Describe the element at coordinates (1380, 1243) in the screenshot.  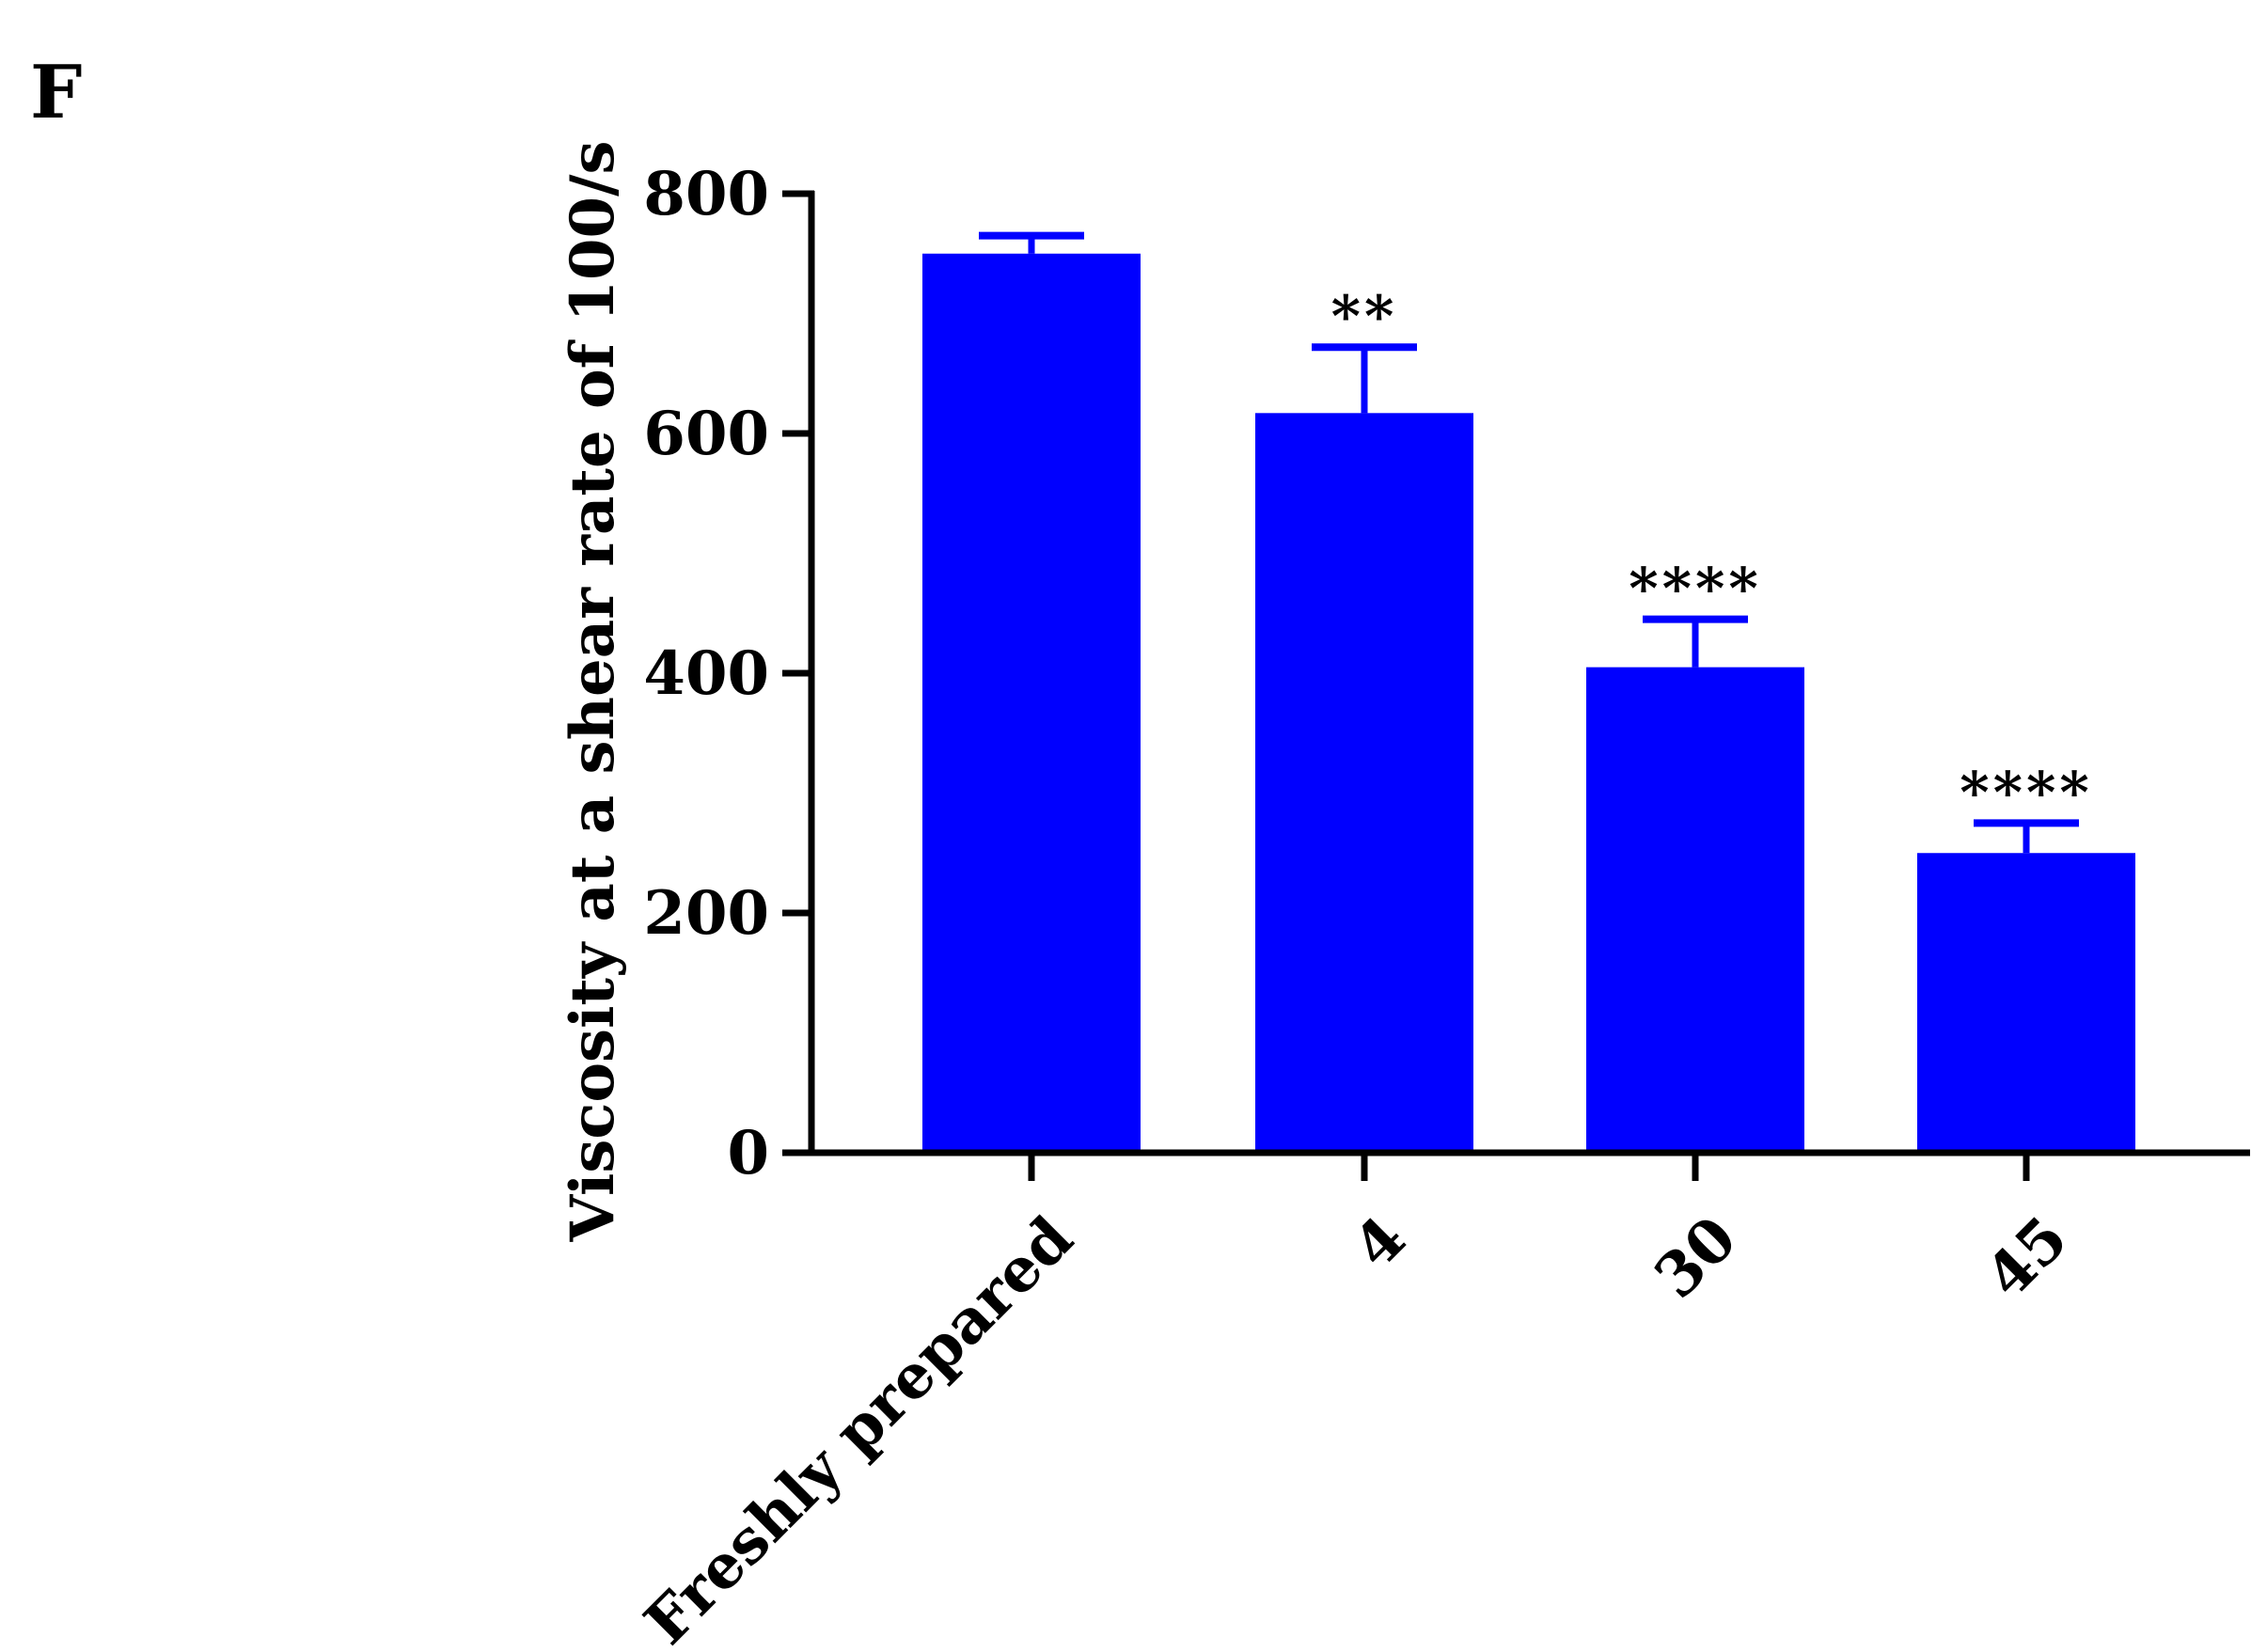
I see `x-tick-label: 4` at that location.